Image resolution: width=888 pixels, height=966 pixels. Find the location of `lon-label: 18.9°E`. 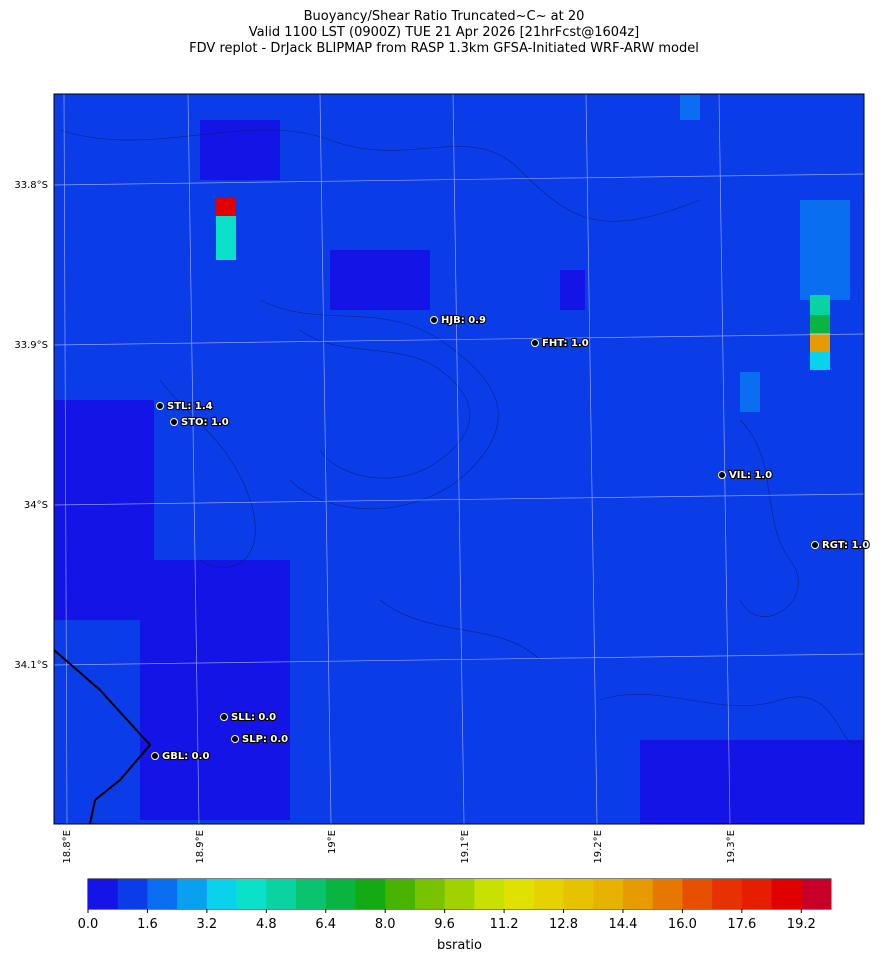

lon-label: 18.9°E is located at coordinates (200, 847).